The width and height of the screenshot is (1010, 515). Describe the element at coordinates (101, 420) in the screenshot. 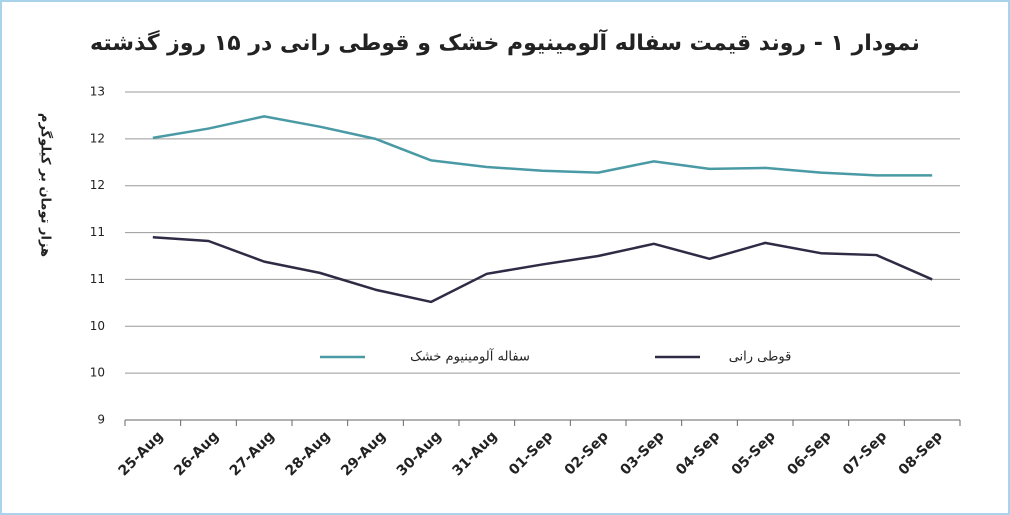

I see `y-tick-label: 9` at that location.